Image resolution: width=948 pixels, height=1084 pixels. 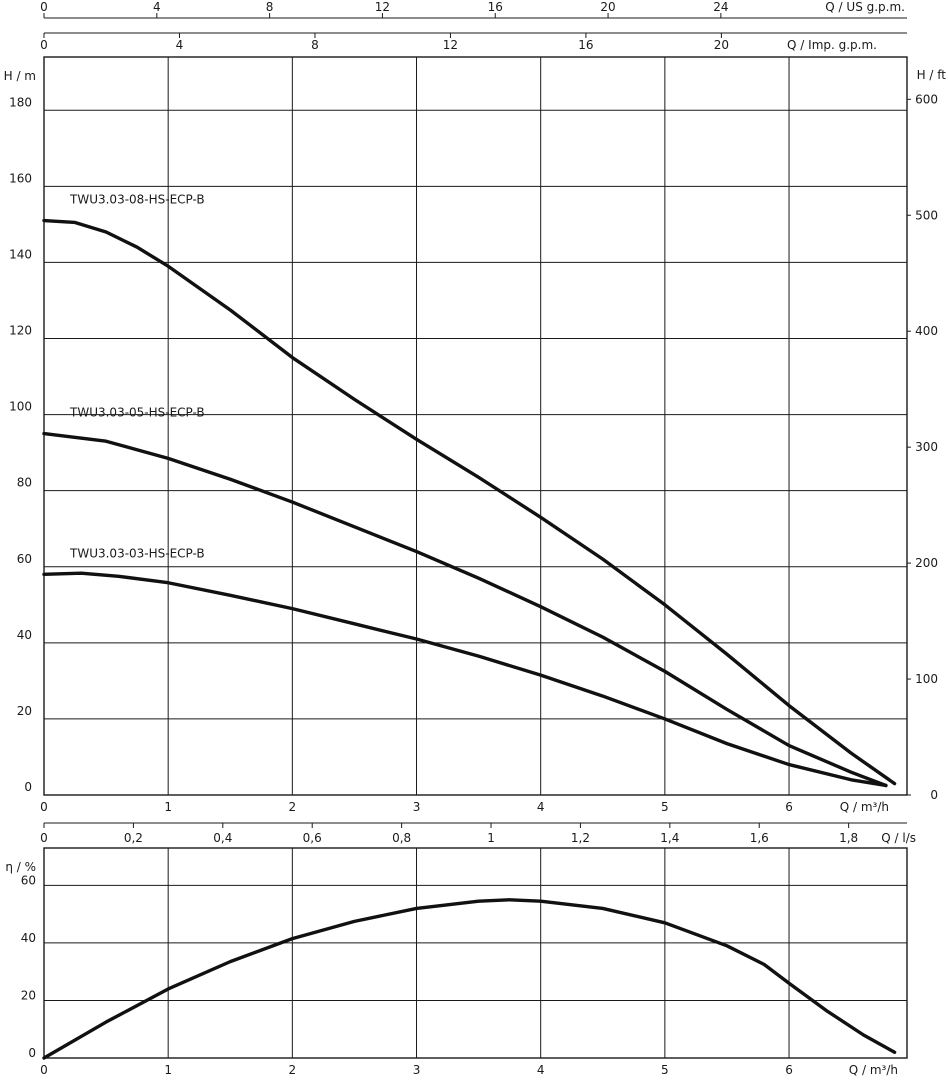 What do you see at coordinates (926, 99) in the screenshot?
I see `right-axis-ft-tick-label: 600` at bounding box center [926, 99].